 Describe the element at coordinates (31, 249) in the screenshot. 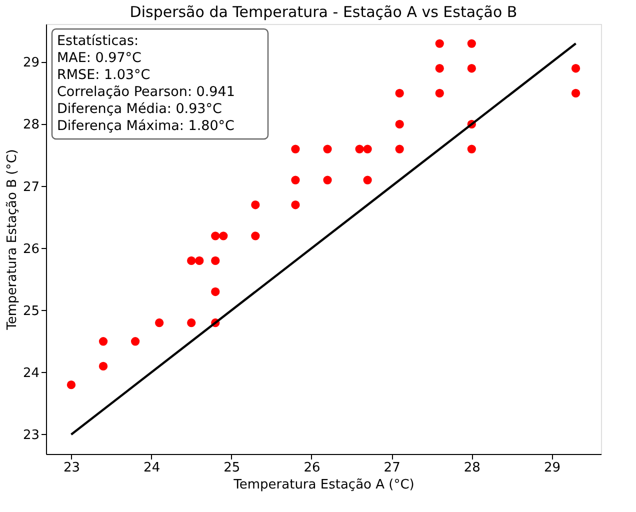

I see `y-tick-label: 26` at that location.